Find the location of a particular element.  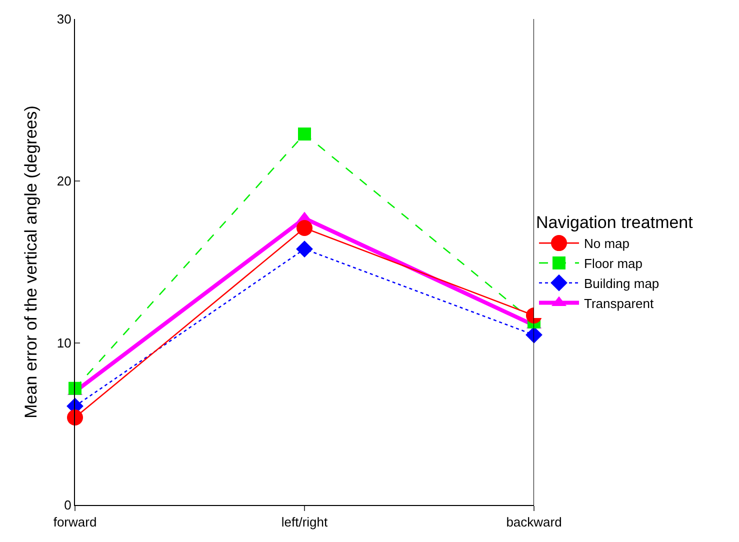

y-axis-title: Mean error of the vertical angle (degrees) is located at coordinates (30, 262).